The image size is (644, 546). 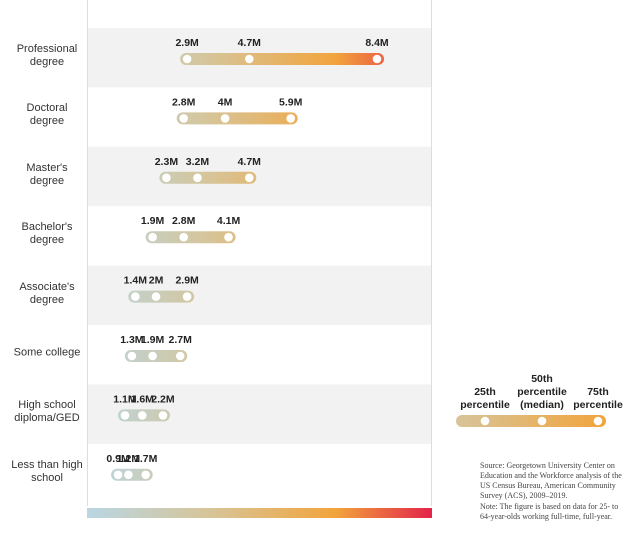 What do you see at coordinates (129, 459) in the screenshot?
I see `value-label: 1.2M` at bounding box center [129, 459].